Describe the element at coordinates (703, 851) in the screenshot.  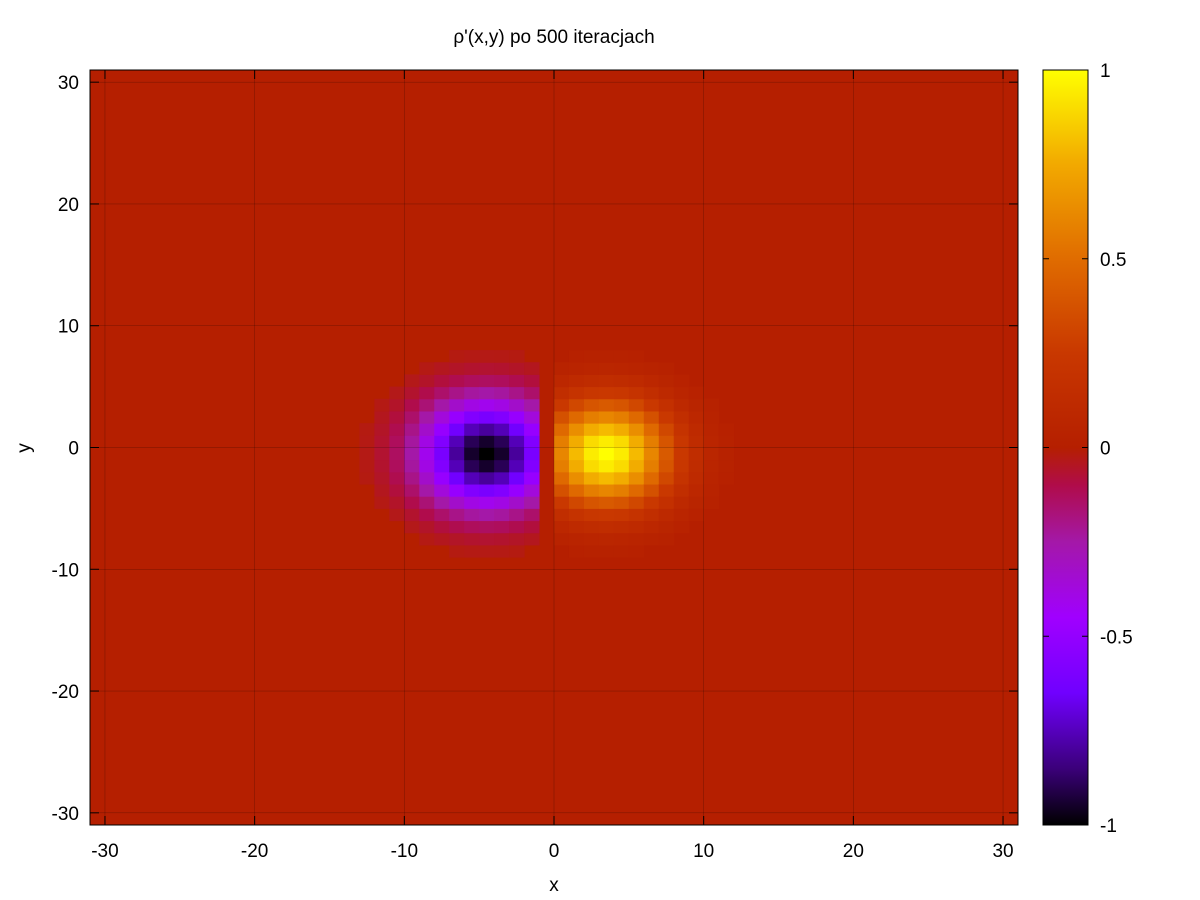
I see `x-tick-label: 10` at that location.